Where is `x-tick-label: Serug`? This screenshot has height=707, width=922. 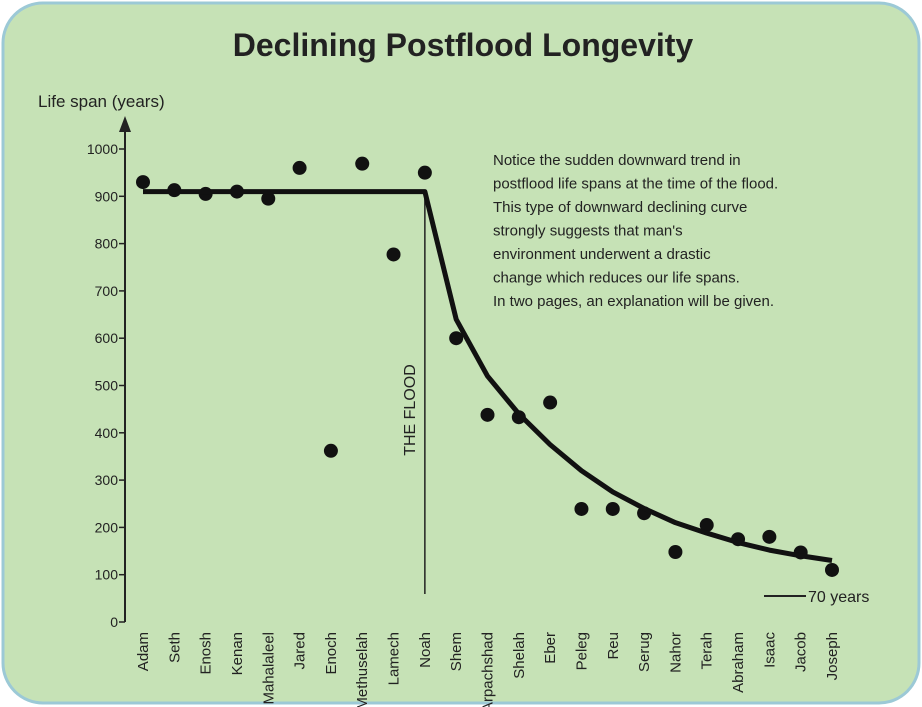
x-tick-label: Serug is located at coordinates (644, 652).